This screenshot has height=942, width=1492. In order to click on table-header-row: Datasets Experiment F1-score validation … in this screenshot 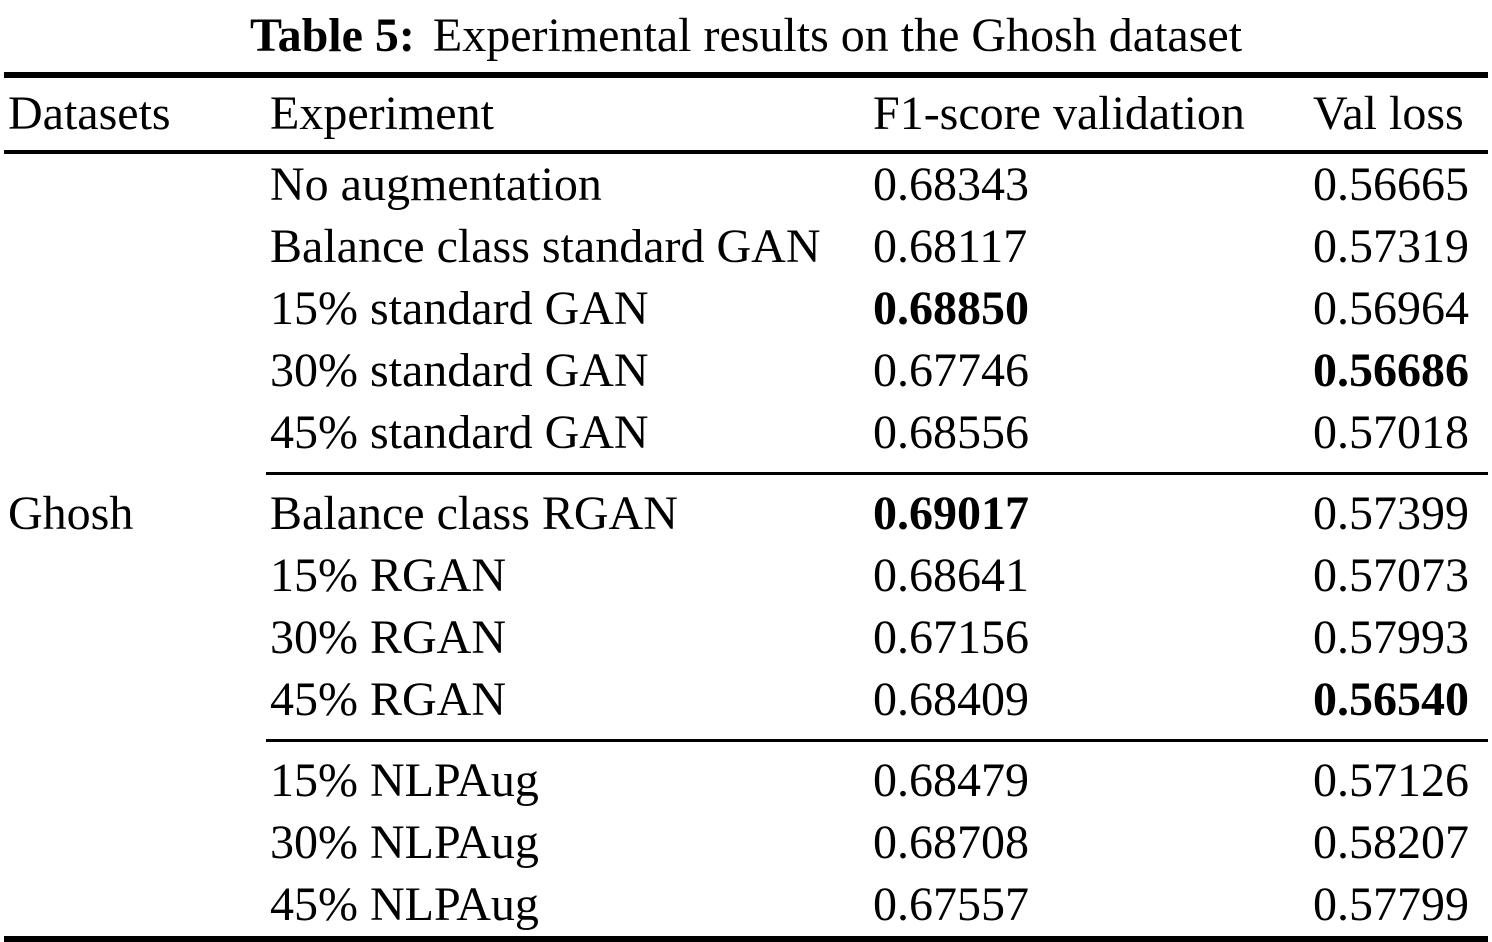, I will do `click(746, 114)`.